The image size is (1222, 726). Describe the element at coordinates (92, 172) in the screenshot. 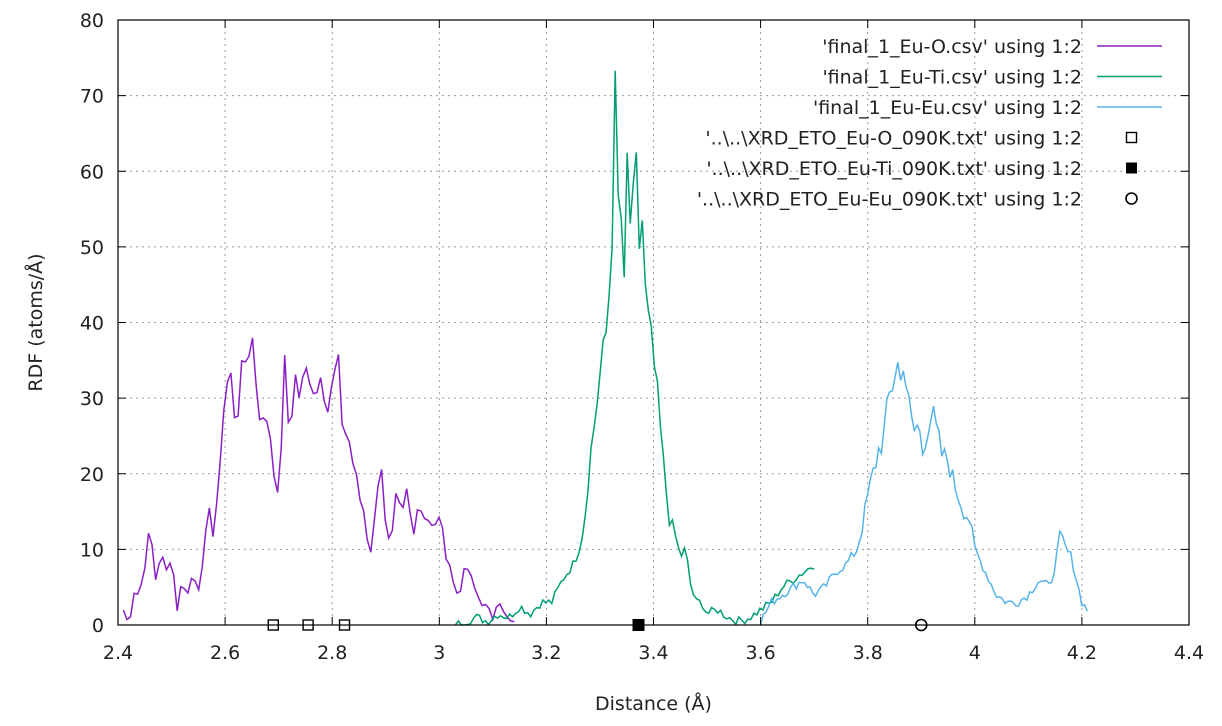

I see `y-tick-label: 60` at that location.